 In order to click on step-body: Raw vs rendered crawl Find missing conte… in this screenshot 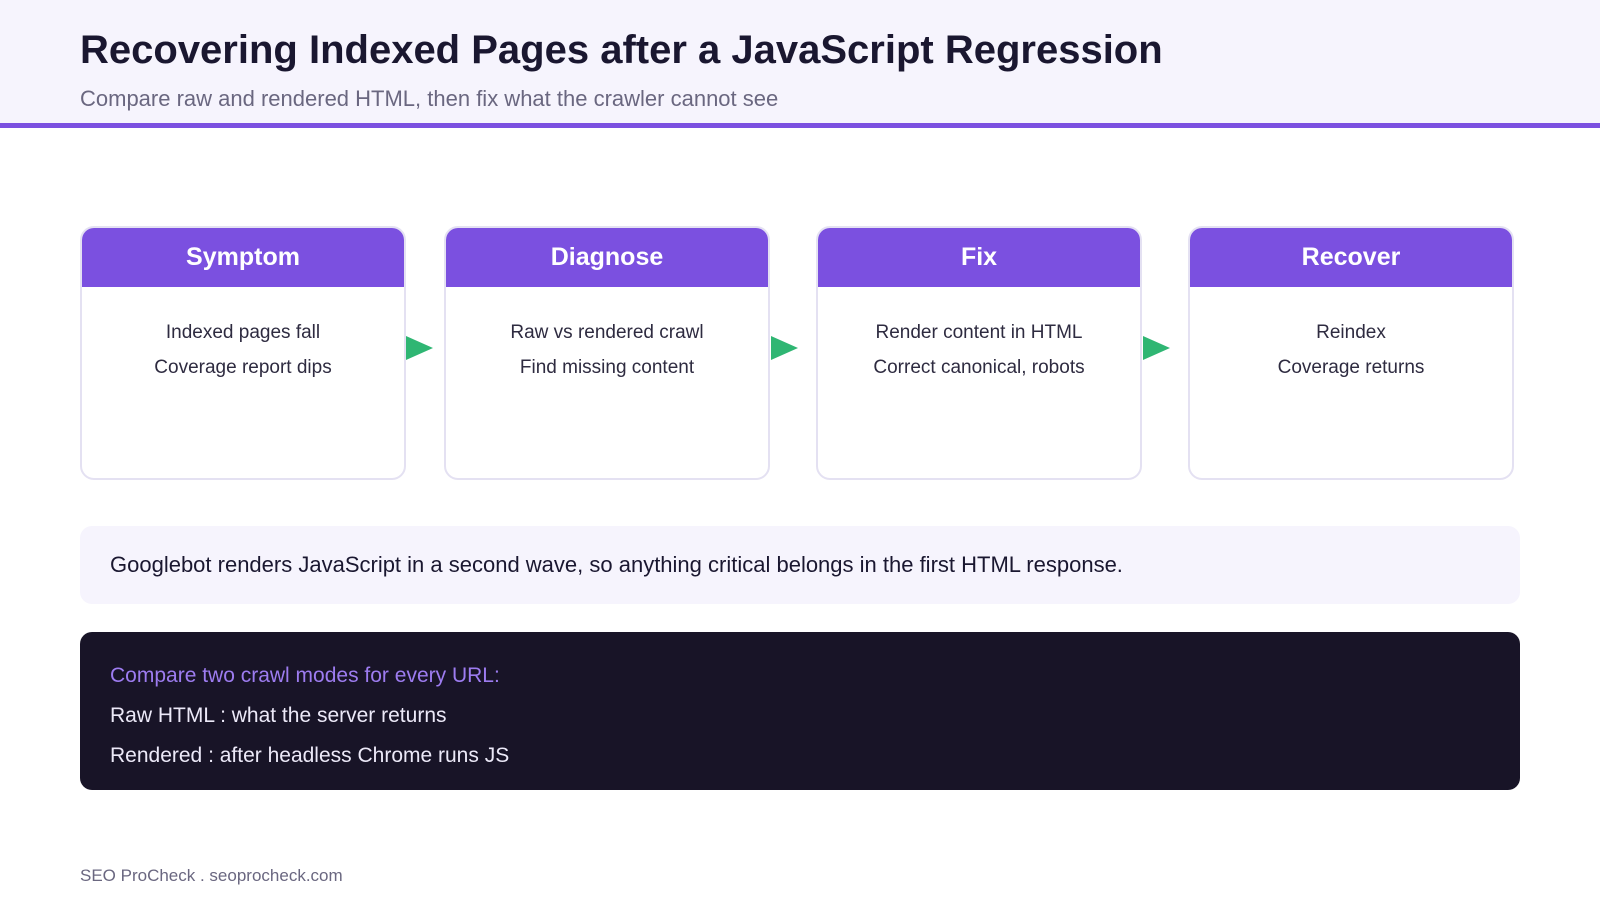, I will do `click(607, 336)`.